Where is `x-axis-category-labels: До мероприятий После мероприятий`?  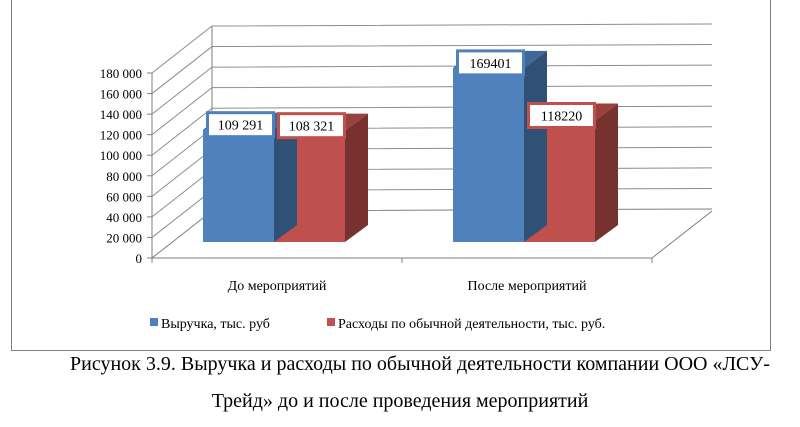
x-axis-category-labels: До мероприятий После мероприятий is located at coordinates (407, 286).